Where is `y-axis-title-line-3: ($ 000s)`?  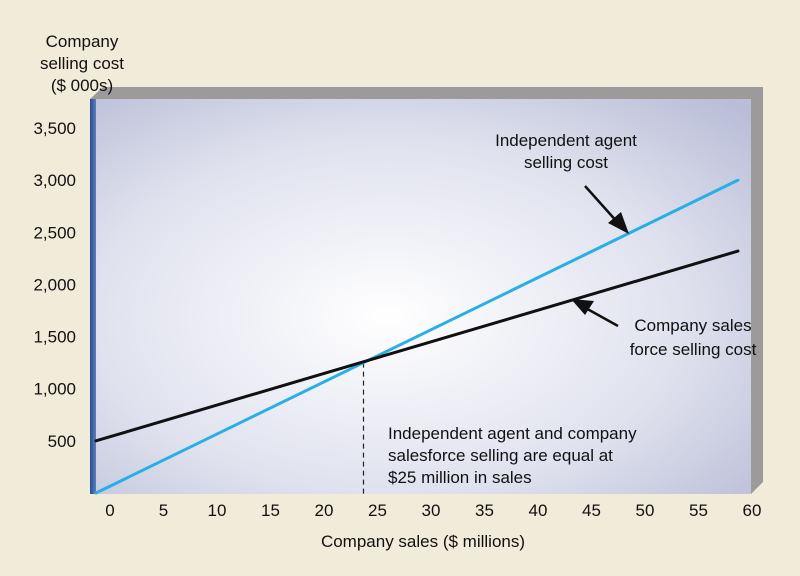 y-axis-title-line-3: ($ 000s) is located at coordinates (82, 85).